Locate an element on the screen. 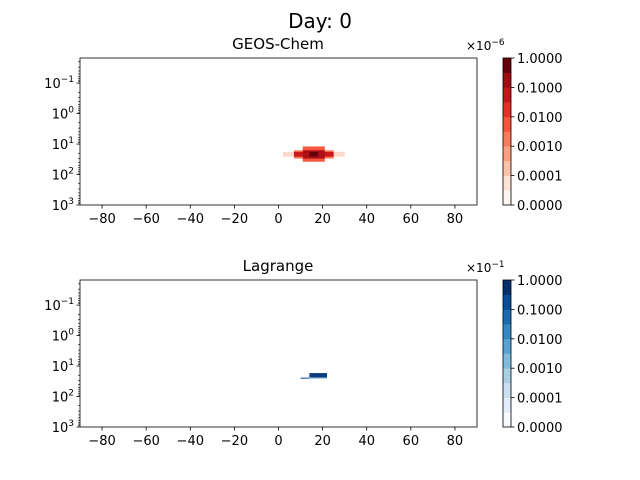 The height and width of the screenshot is (480, 640). colorbar-offset-label: ×10⁻⁶ is located at coordinates (485, 45).